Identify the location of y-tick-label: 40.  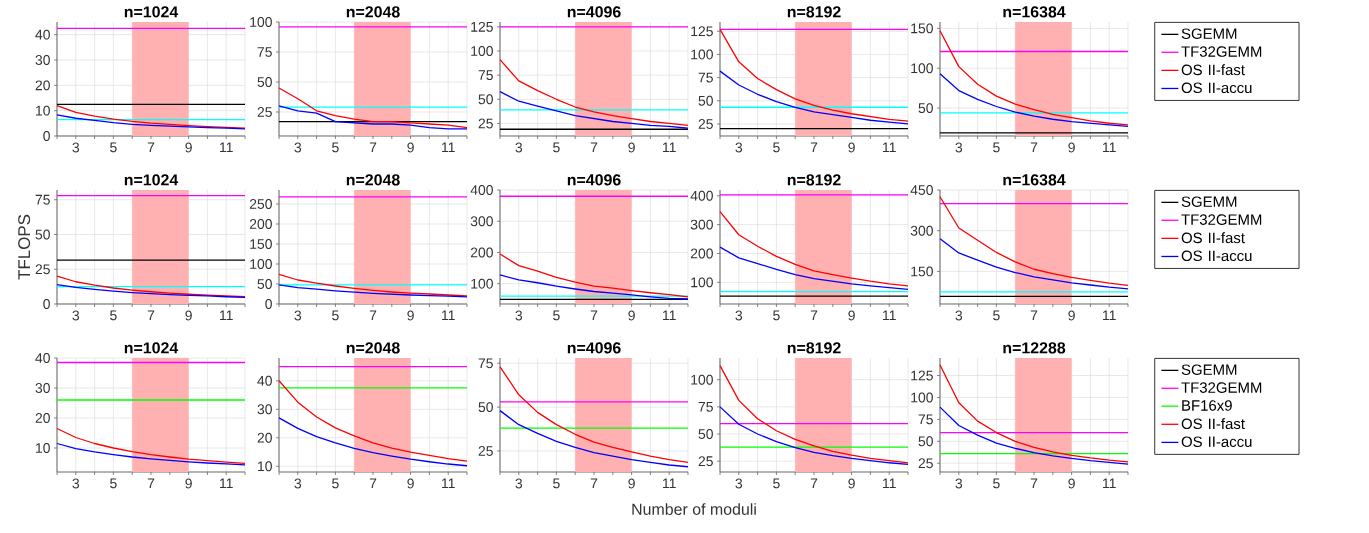
(264, 380).